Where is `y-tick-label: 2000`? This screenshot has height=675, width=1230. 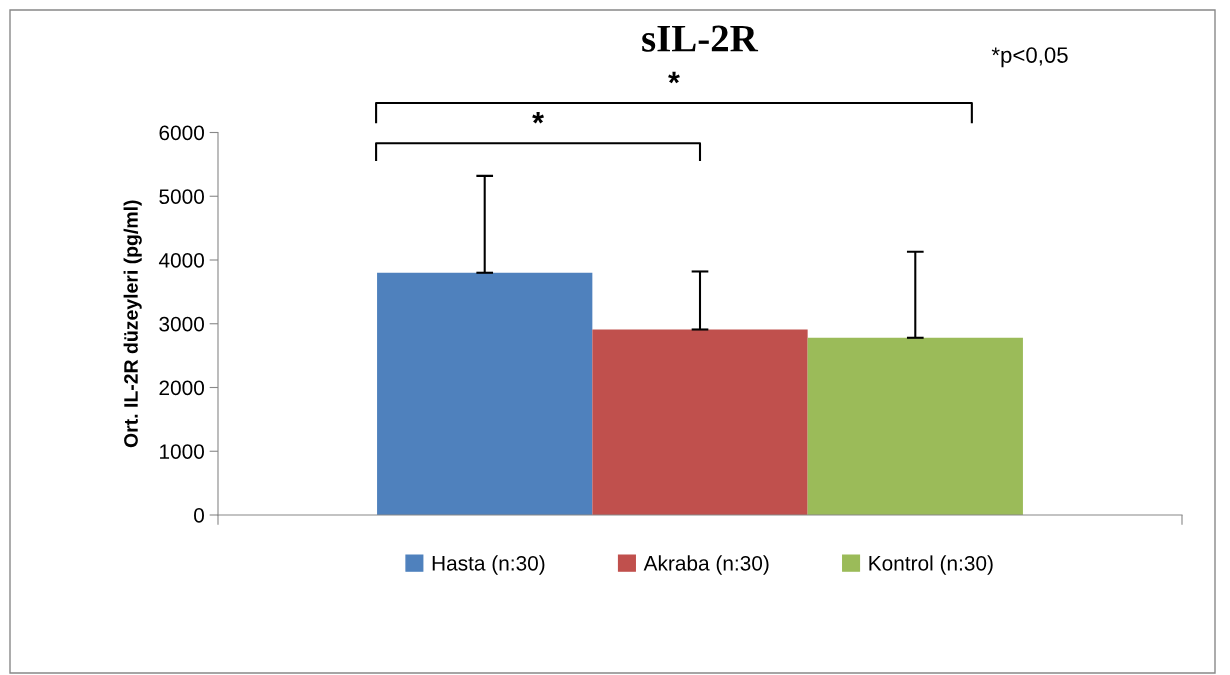 y-tick-label: 2000 is located at coordinates (181, 388).